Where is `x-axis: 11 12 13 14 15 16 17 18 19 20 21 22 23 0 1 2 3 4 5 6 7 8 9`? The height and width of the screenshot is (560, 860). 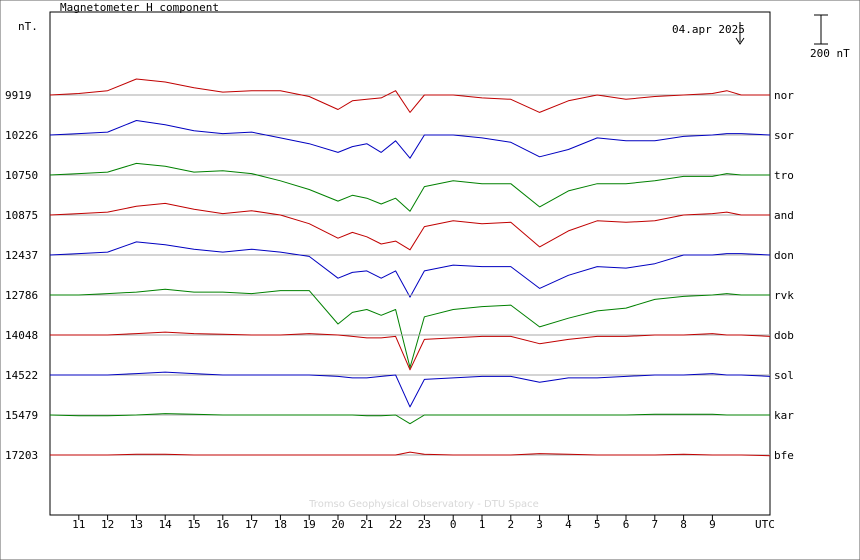 x-axis: 11 12 13 14 15 16 17 18 19 20 21 22 23 0 1 2 3 4 5 6 7 8 9 is located at coordinates (394, 523).